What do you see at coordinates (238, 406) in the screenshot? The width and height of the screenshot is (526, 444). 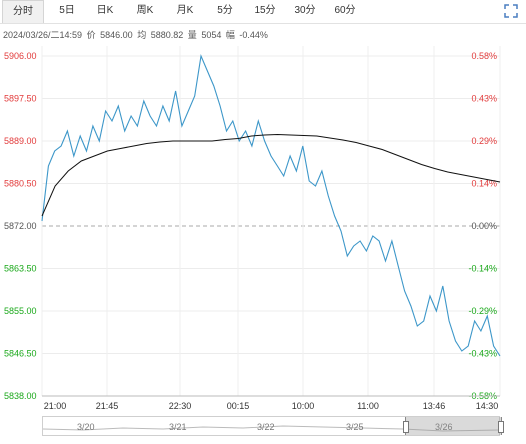 I see `x-tick-label: 00:15` at bounding box center [238, 406].